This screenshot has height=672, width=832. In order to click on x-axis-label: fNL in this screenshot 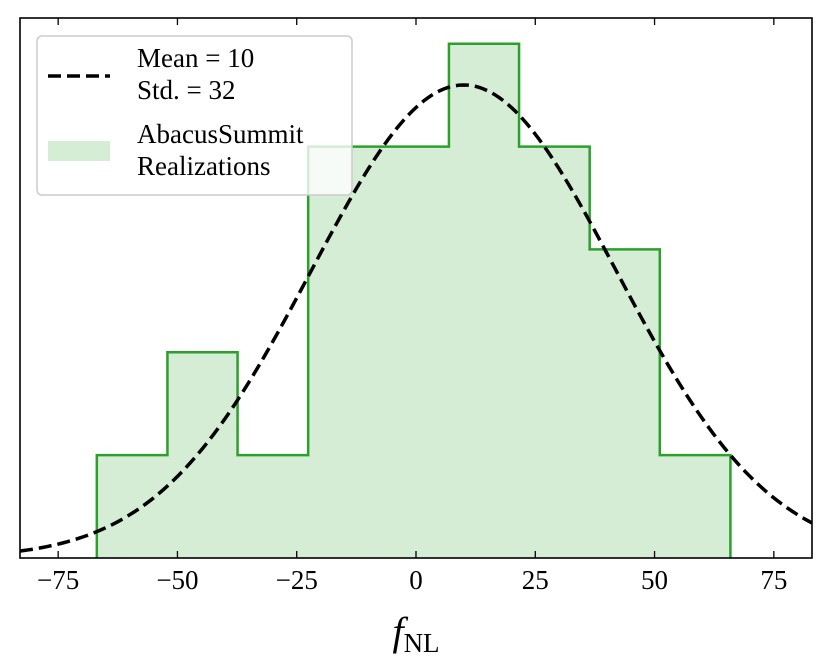, I will do `click(415, 633)`.